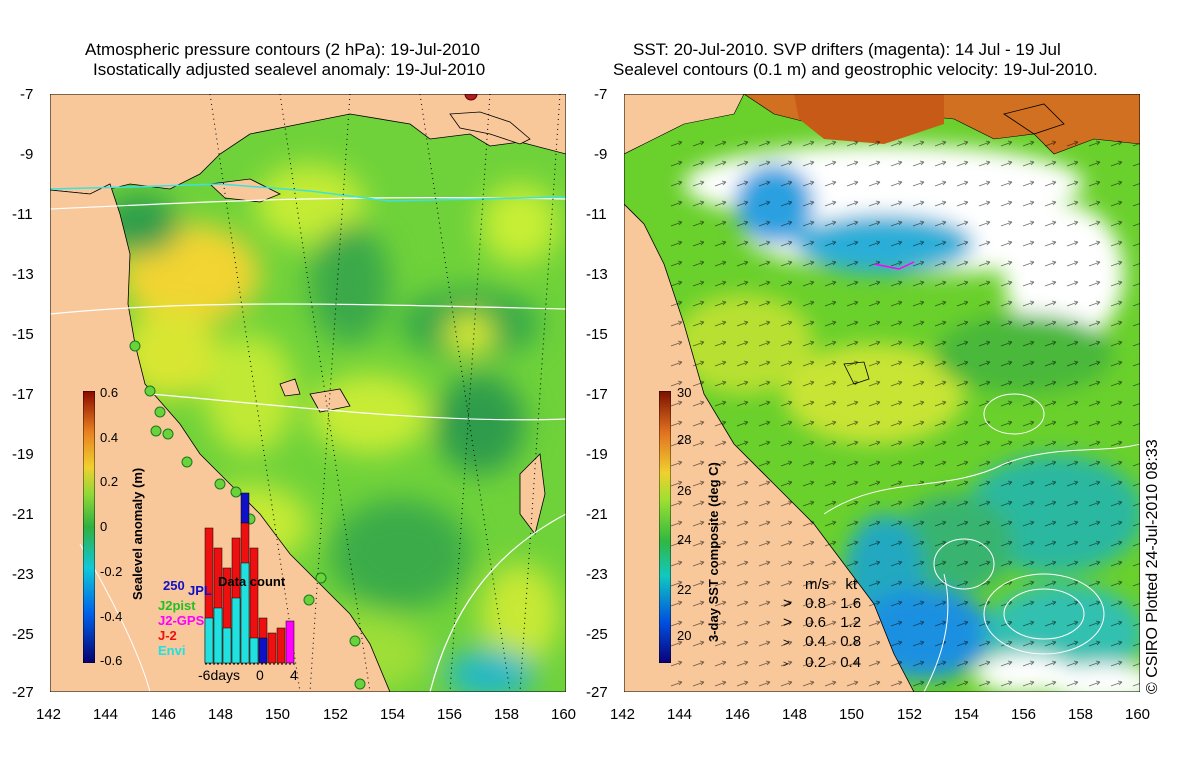 The height and width of the screenshot is (780, 1200). What do you see at coordinates (109, 392) in the screenshot?
I see `left-cb-tick: 0.6` at bounding box center [109, 392].